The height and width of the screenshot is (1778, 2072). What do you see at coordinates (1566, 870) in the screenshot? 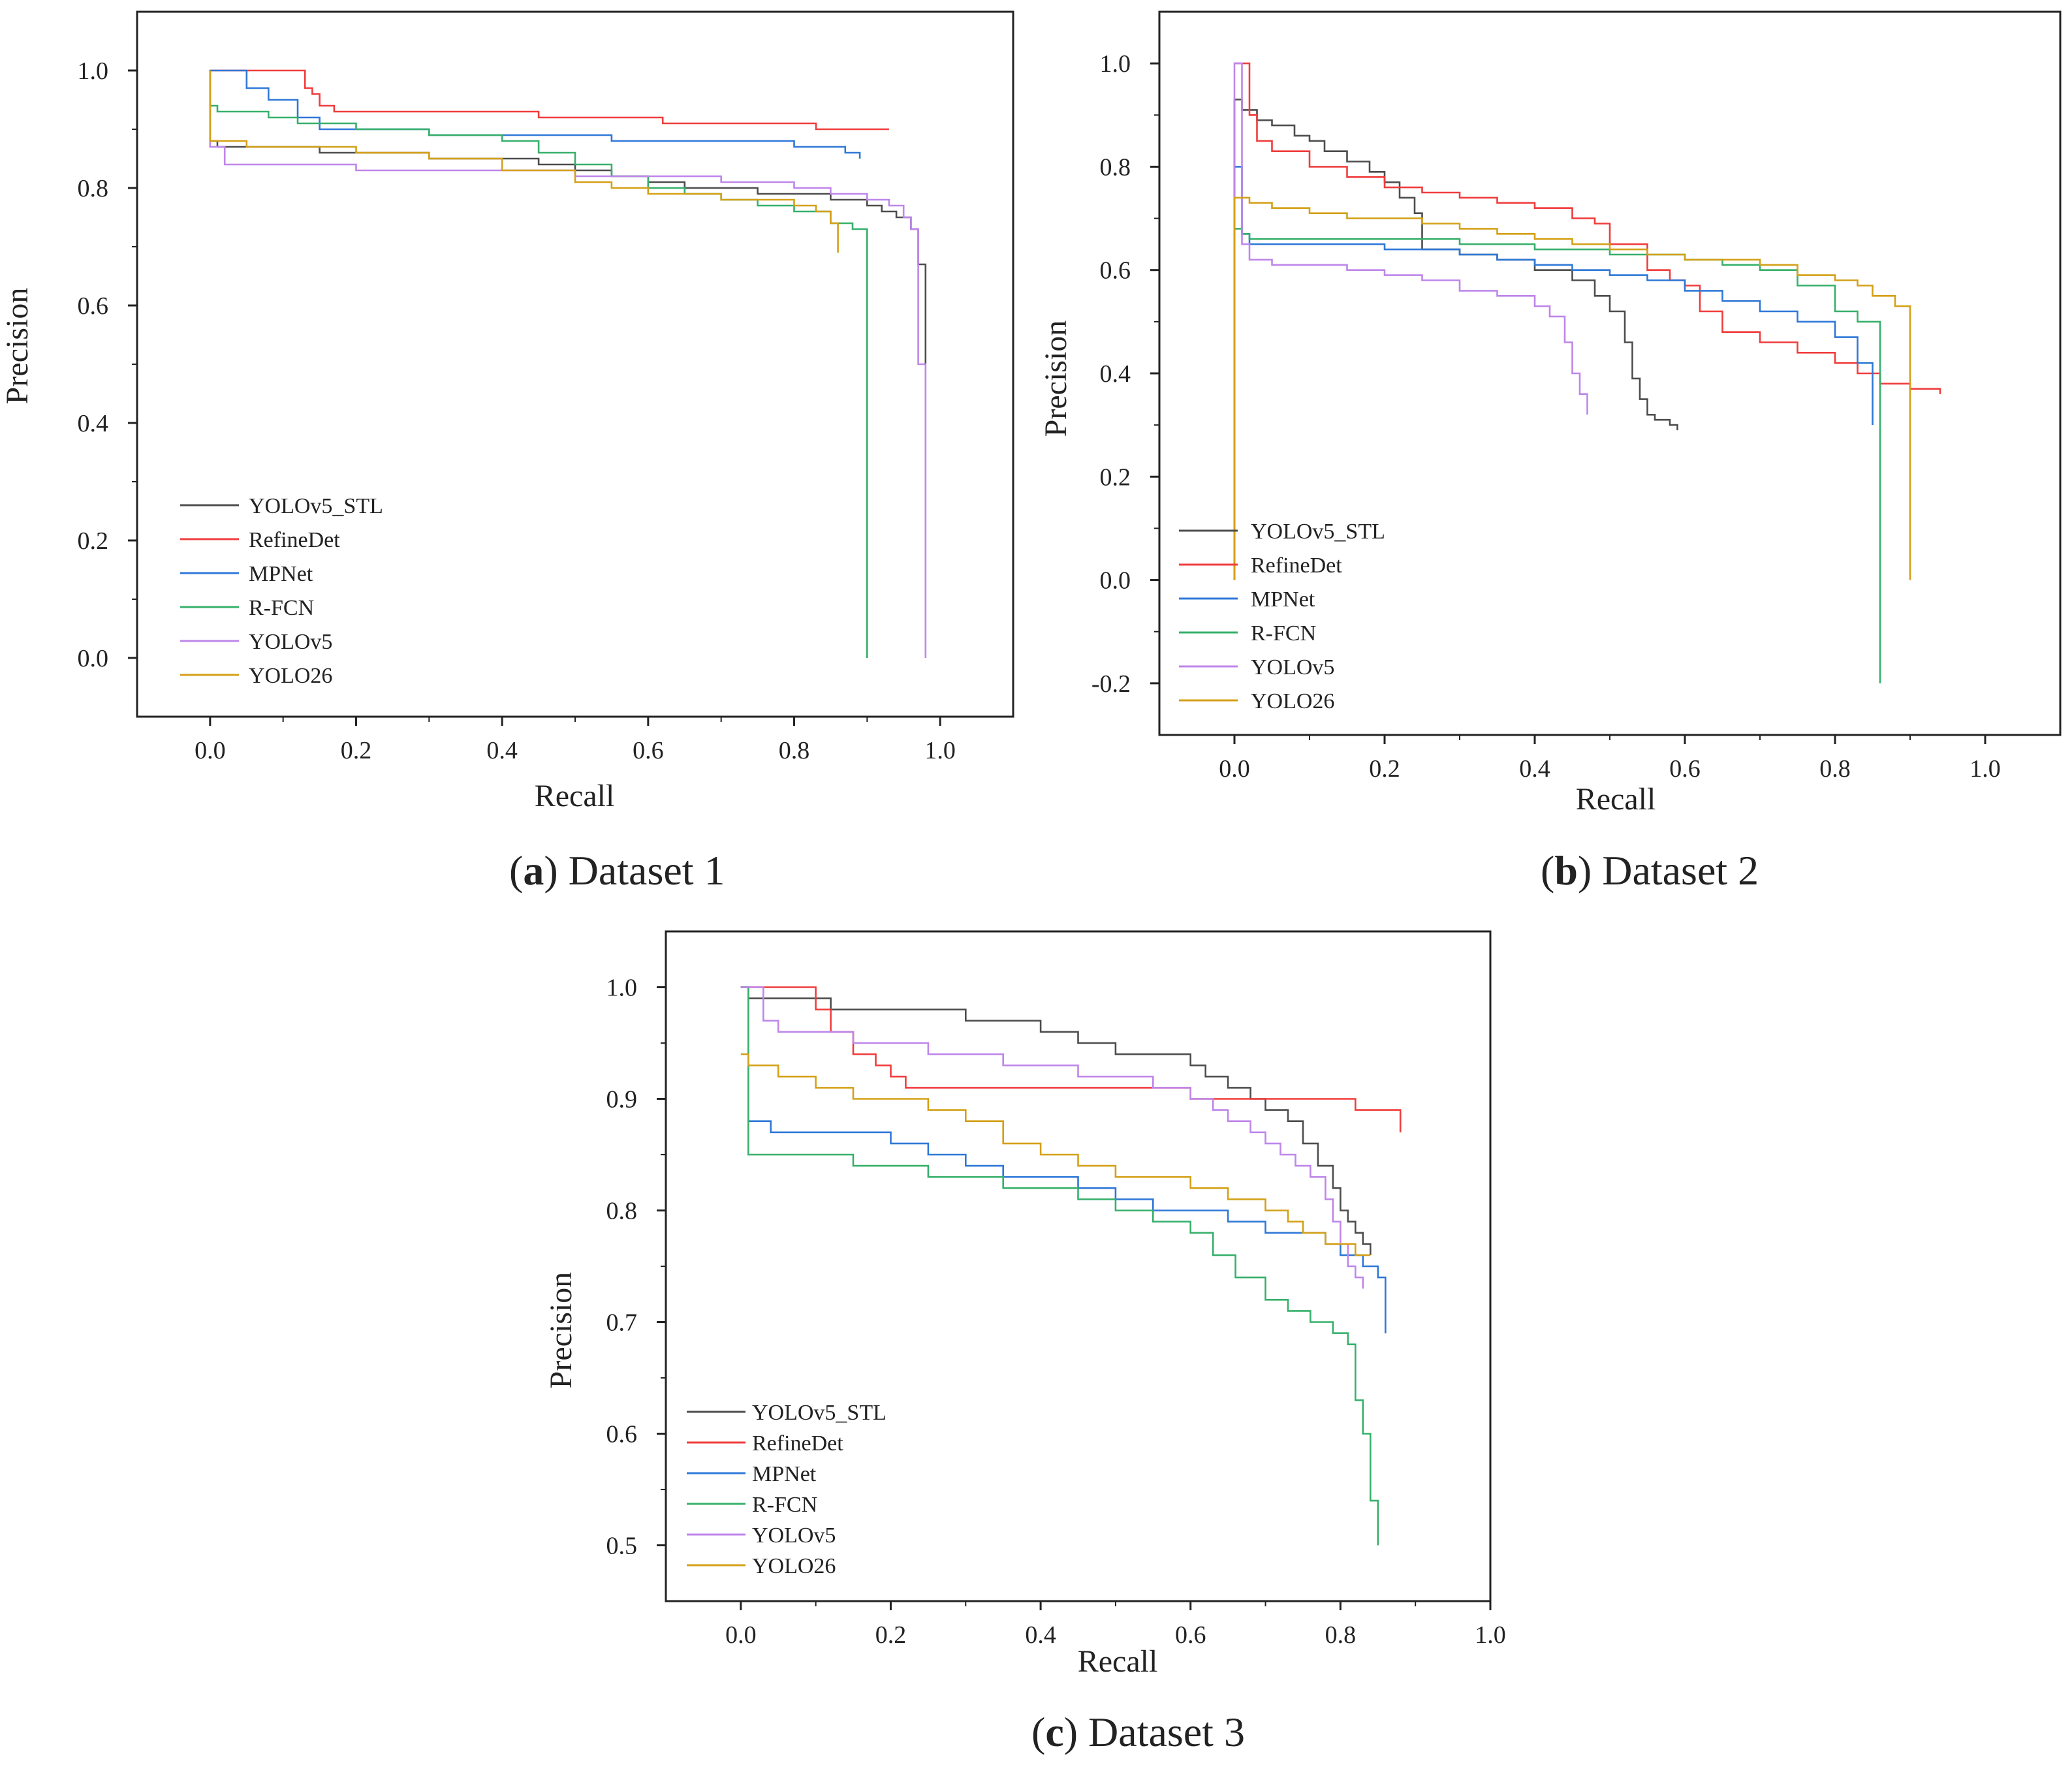
I see `caption-letter: b` at bounding box center [1566, 870].